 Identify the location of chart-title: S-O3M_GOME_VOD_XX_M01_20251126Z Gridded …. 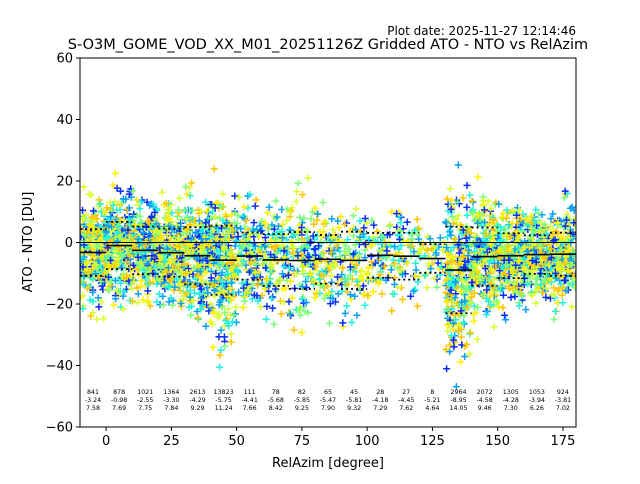
(328, 45).